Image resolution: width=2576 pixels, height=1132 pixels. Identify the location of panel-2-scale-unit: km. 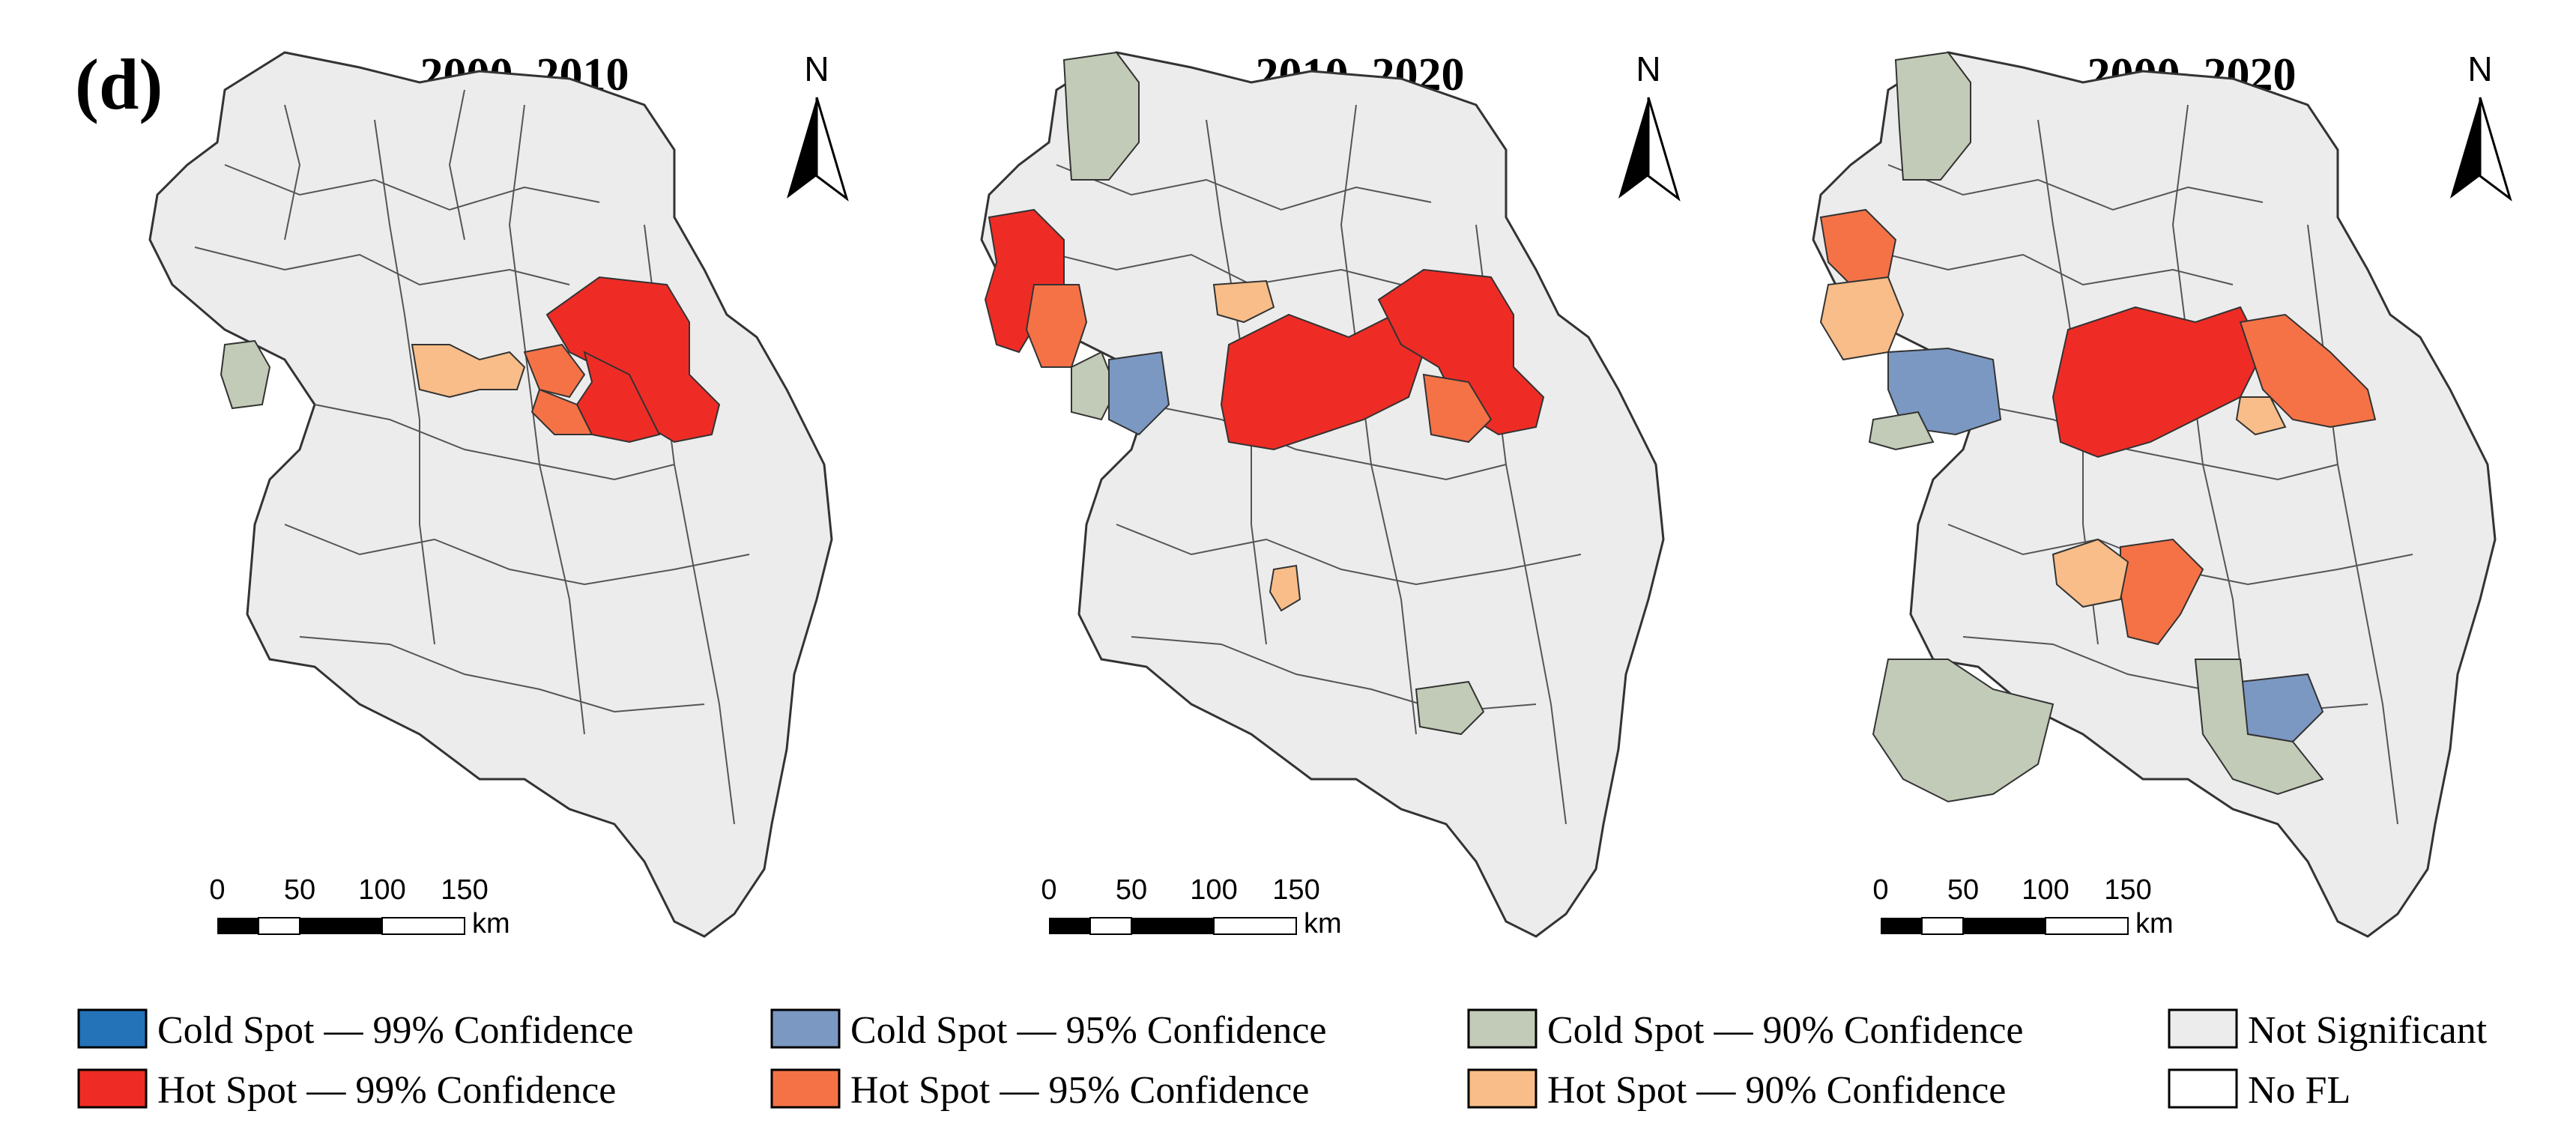
(1323, 923).